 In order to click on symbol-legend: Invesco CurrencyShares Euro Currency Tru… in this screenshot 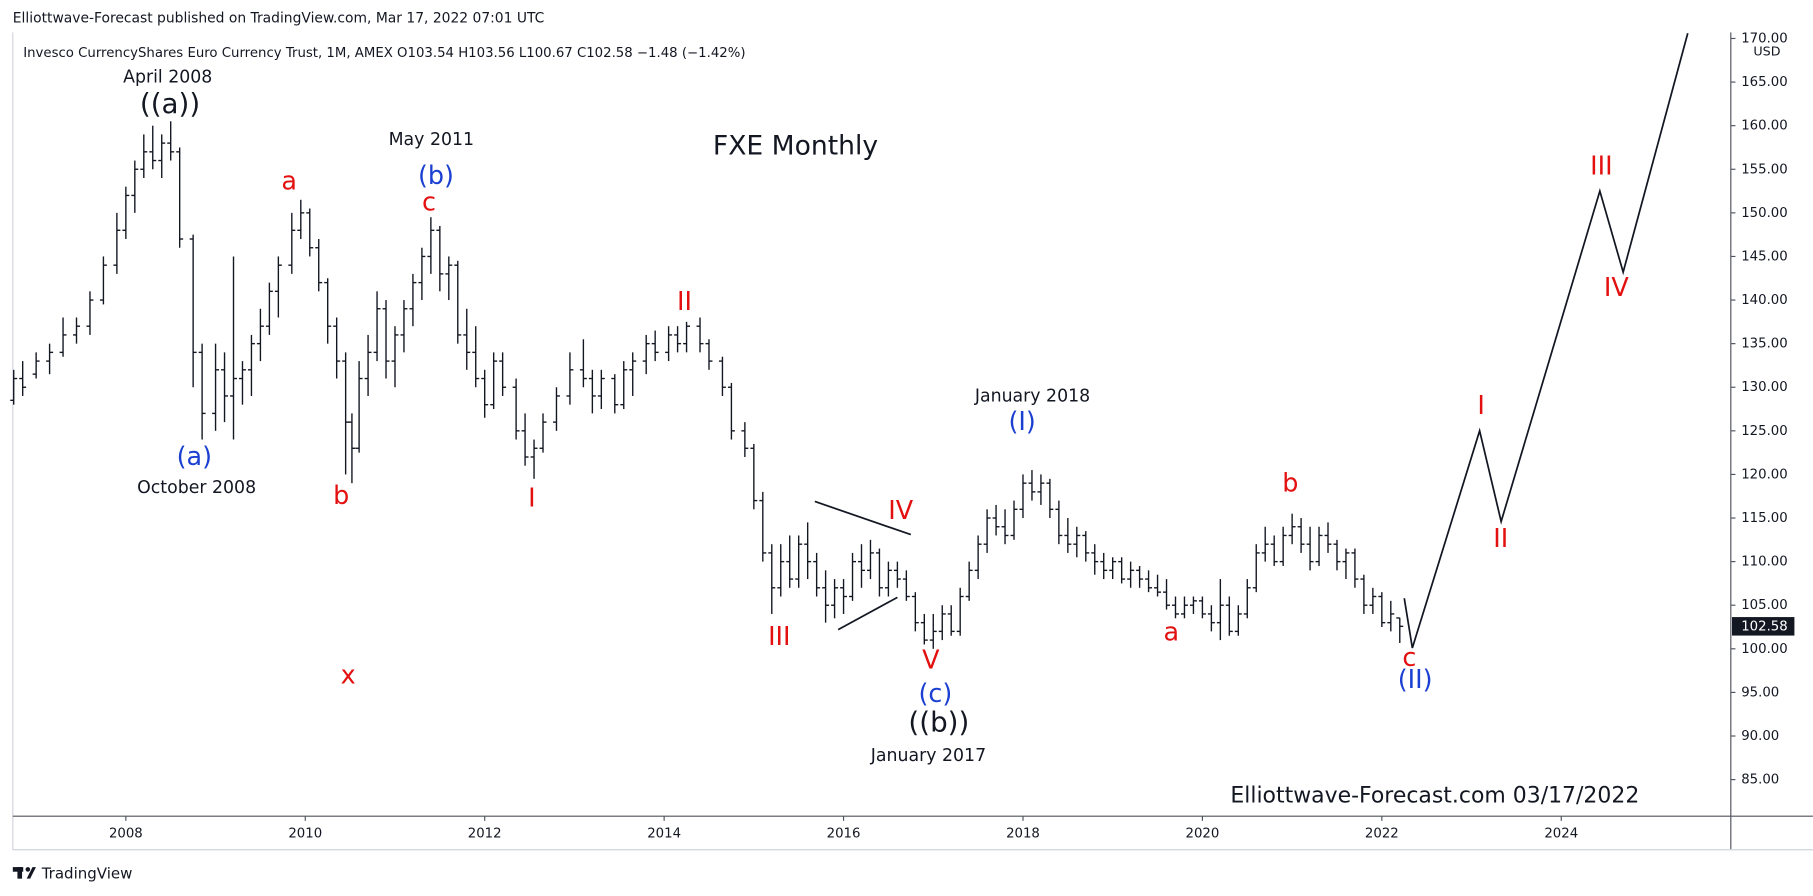, I will do `click(384, 53)`.